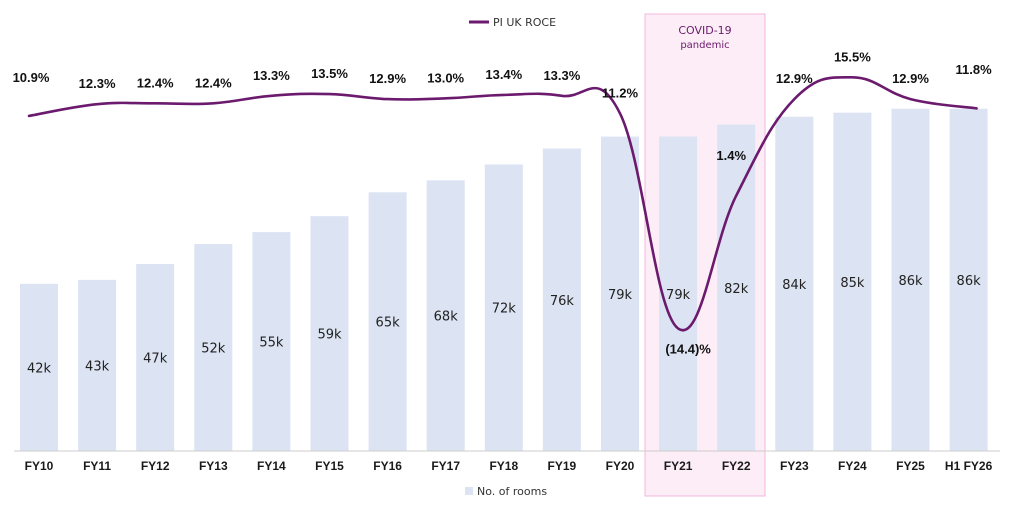  What do you see at coordinates (562, 466) in the screenshot?
I see `x-tick-label: FY19` at bounding box center [562, 466].